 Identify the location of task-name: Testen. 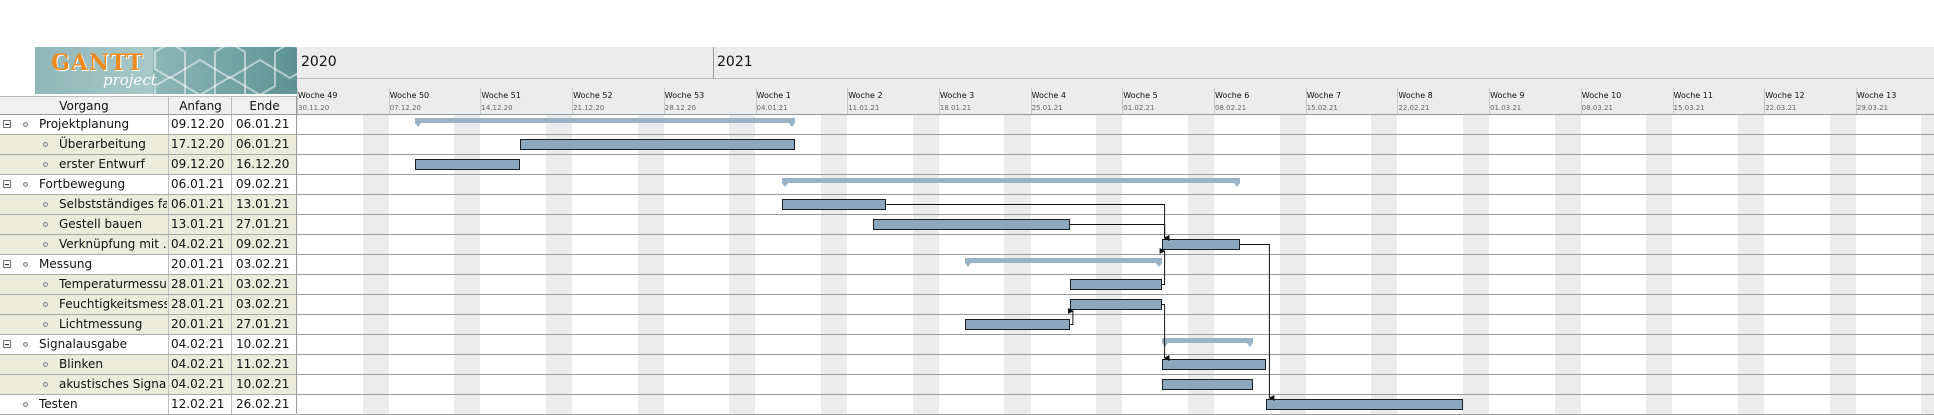
(58, 404).